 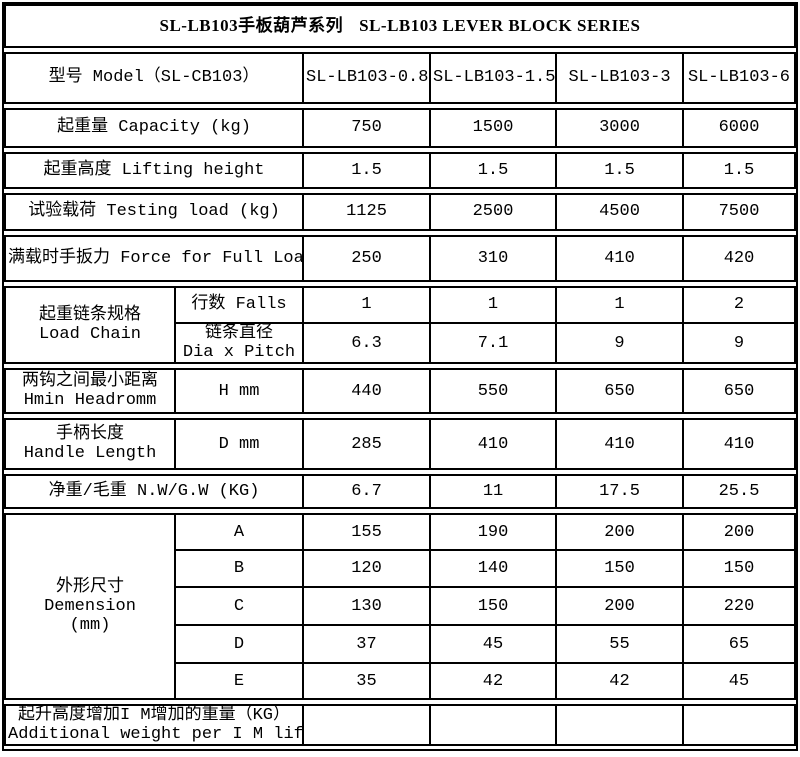 I want to click on headroom-label-en: Hmin Headromm, so click(x=90, y=401).